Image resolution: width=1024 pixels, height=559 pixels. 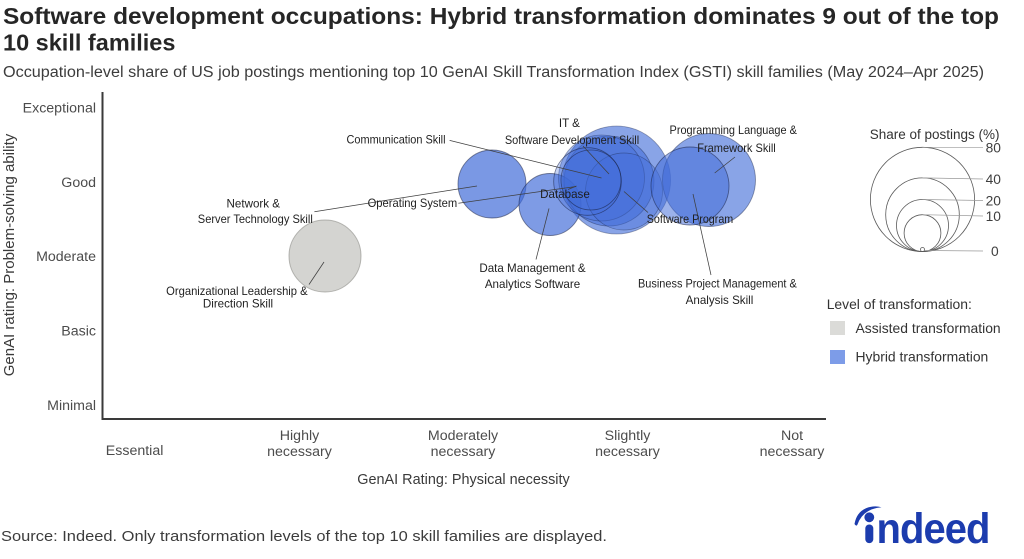 I want to click on svg-text: 10 skill families, so click(x=89, y=43).